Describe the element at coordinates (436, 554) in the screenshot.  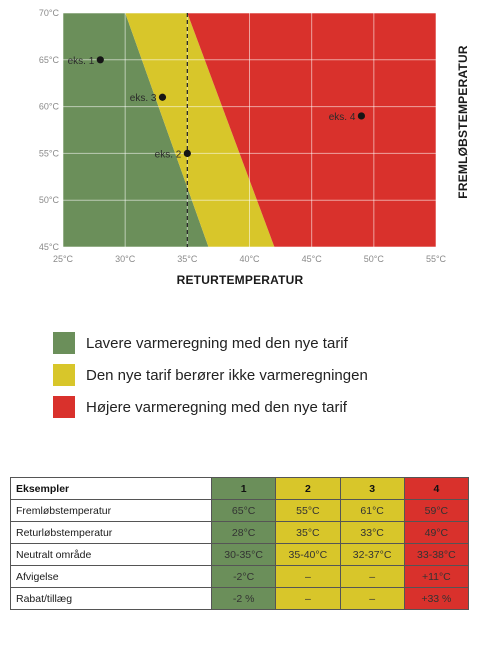
I see `table-cell: 33-38°C` at that location.